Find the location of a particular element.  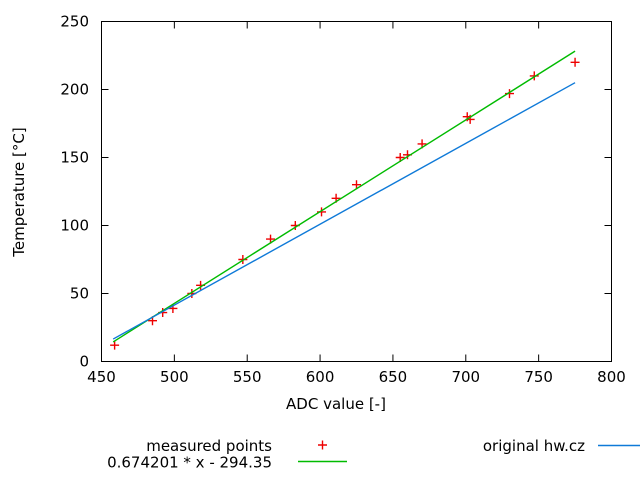

legend-plus-marker-icon is located at coordinates (322, 445).